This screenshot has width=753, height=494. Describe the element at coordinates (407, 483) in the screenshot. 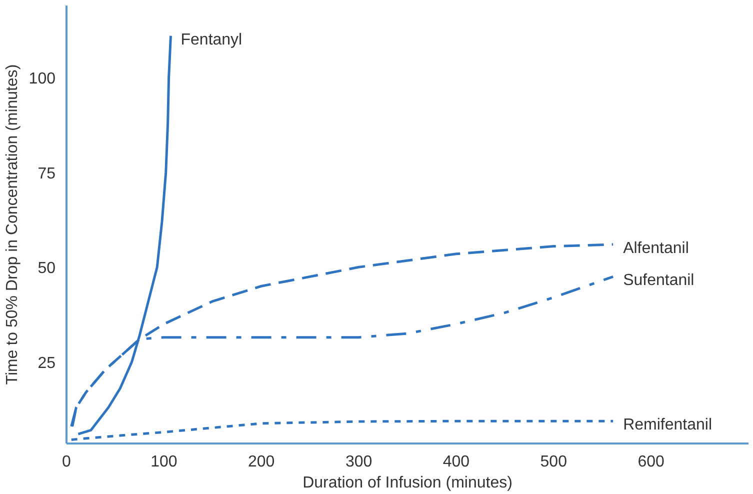

I see `x-axis-title: Duration of Infusion (minutes)` at that location.